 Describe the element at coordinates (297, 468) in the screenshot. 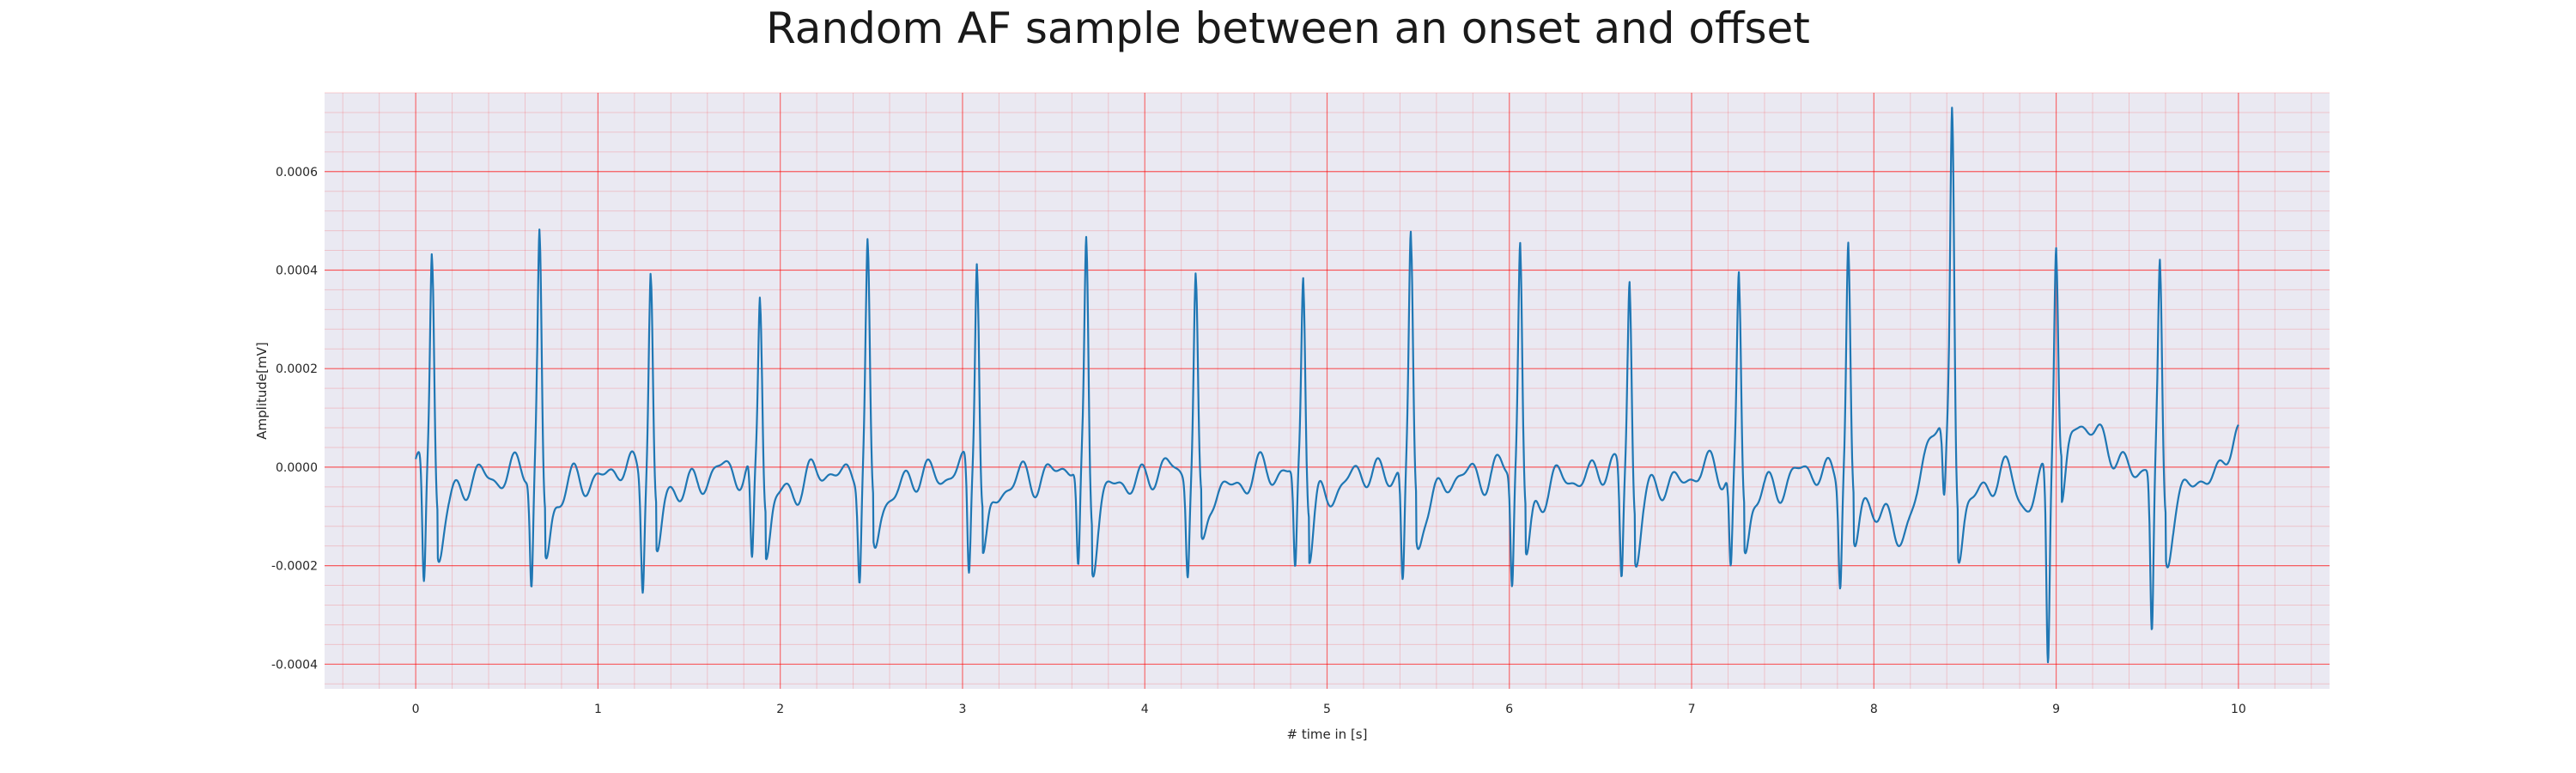

I see `y-tick-label: 0.0000` at that location.